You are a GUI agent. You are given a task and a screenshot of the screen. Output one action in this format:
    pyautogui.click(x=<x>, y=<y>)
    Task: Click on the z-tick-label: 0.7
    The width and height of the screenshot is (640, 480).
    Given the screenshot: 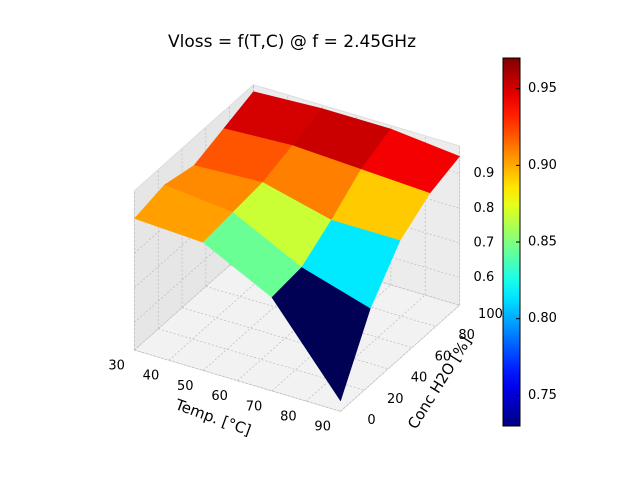 What is the action you would take?
    pyautogui.click(x=484, y=242)
    